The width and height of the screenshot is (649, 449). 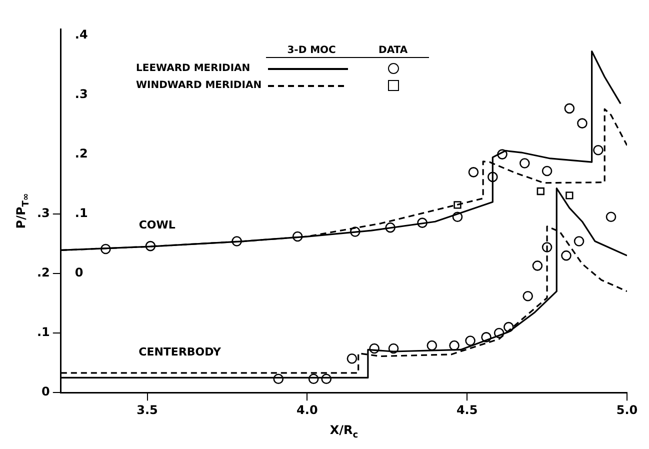 I want to click on y-tick-label: .3, so click(x=43, y=213).